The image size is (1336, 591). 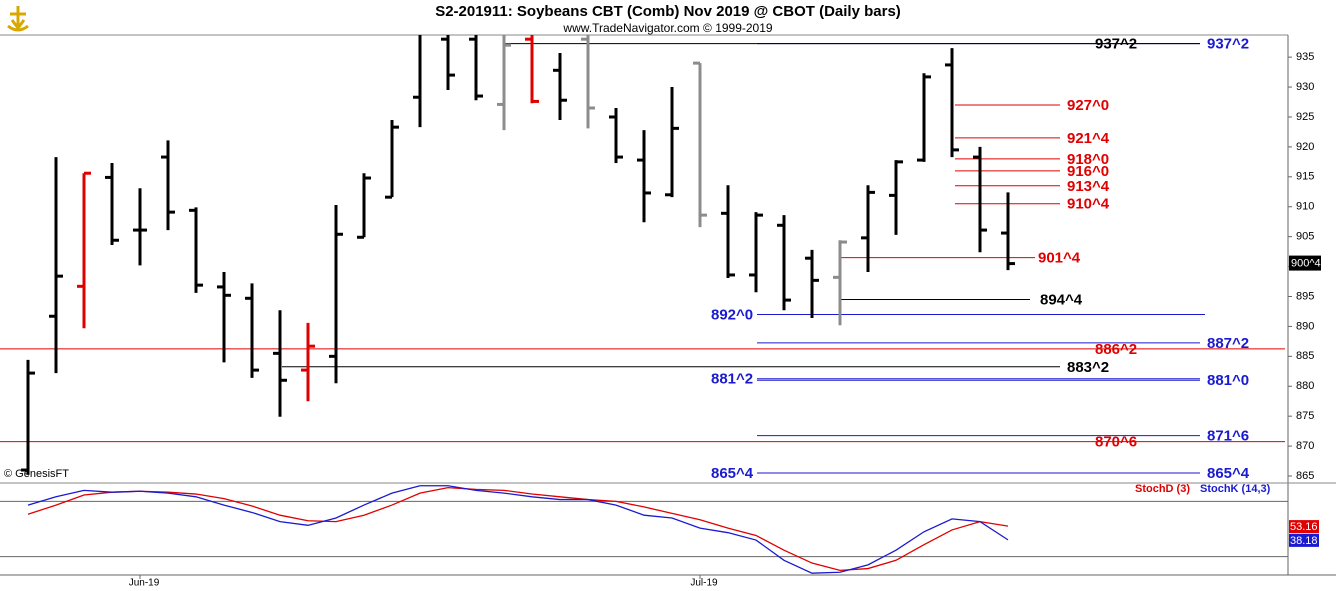 I want to click on chart-subtitle: www.TradeNavigator.com © 1999-2019, so click(x=667, y=28).